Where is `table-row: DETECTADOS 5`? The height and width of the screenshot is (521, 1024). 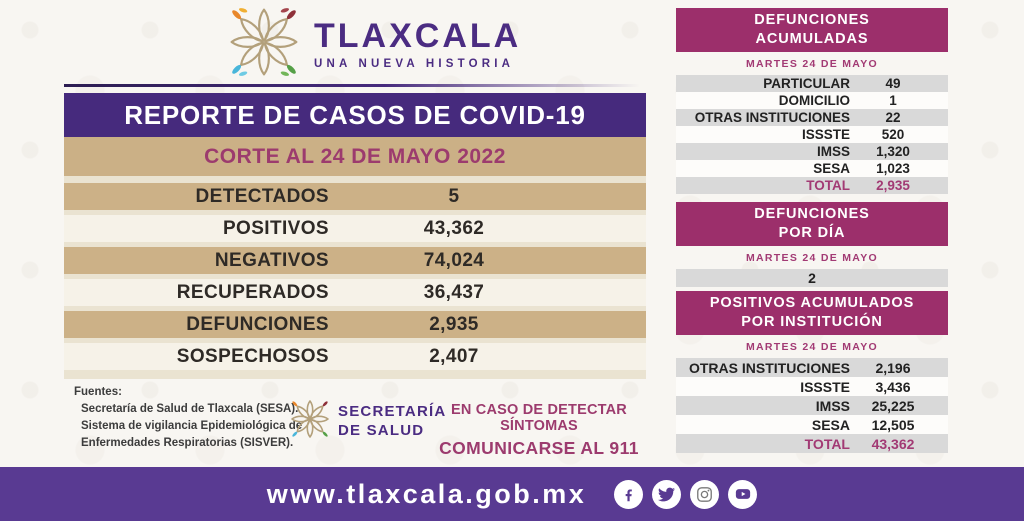 table-row: DETECTADOS 5 is located at coordinates (355, 196).